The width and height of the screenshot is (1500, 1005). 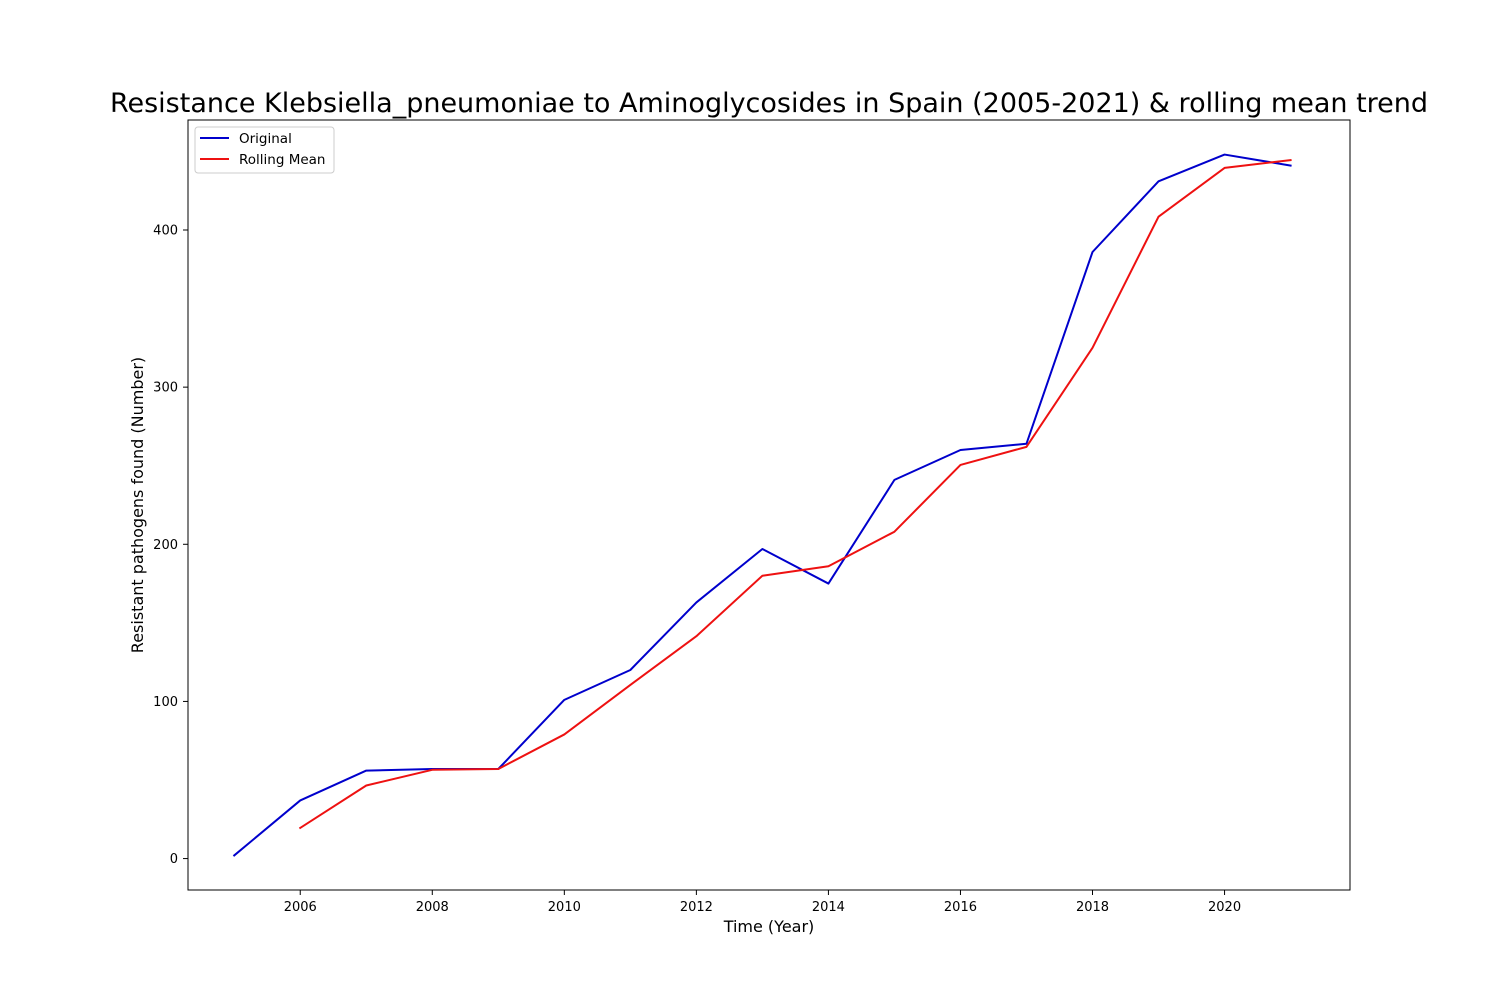 I want to click on legend-label-rolling-mean: Rolling Mean, so click(x=282, y=160).